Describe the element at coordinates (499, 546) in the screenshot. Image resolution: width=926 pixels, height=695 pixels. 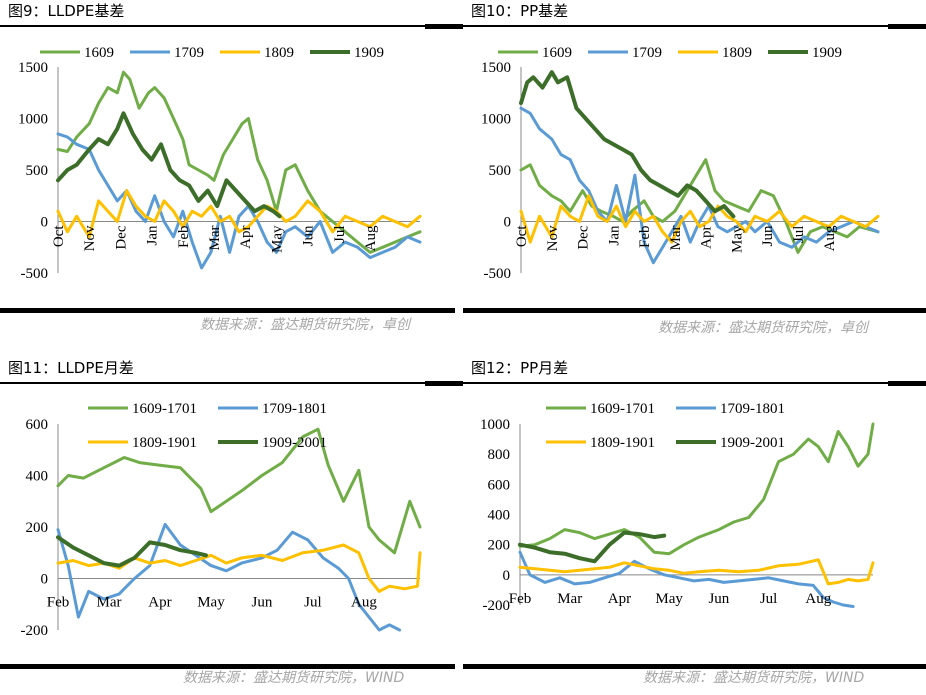
I see `y-tick-label: 200` at that location.